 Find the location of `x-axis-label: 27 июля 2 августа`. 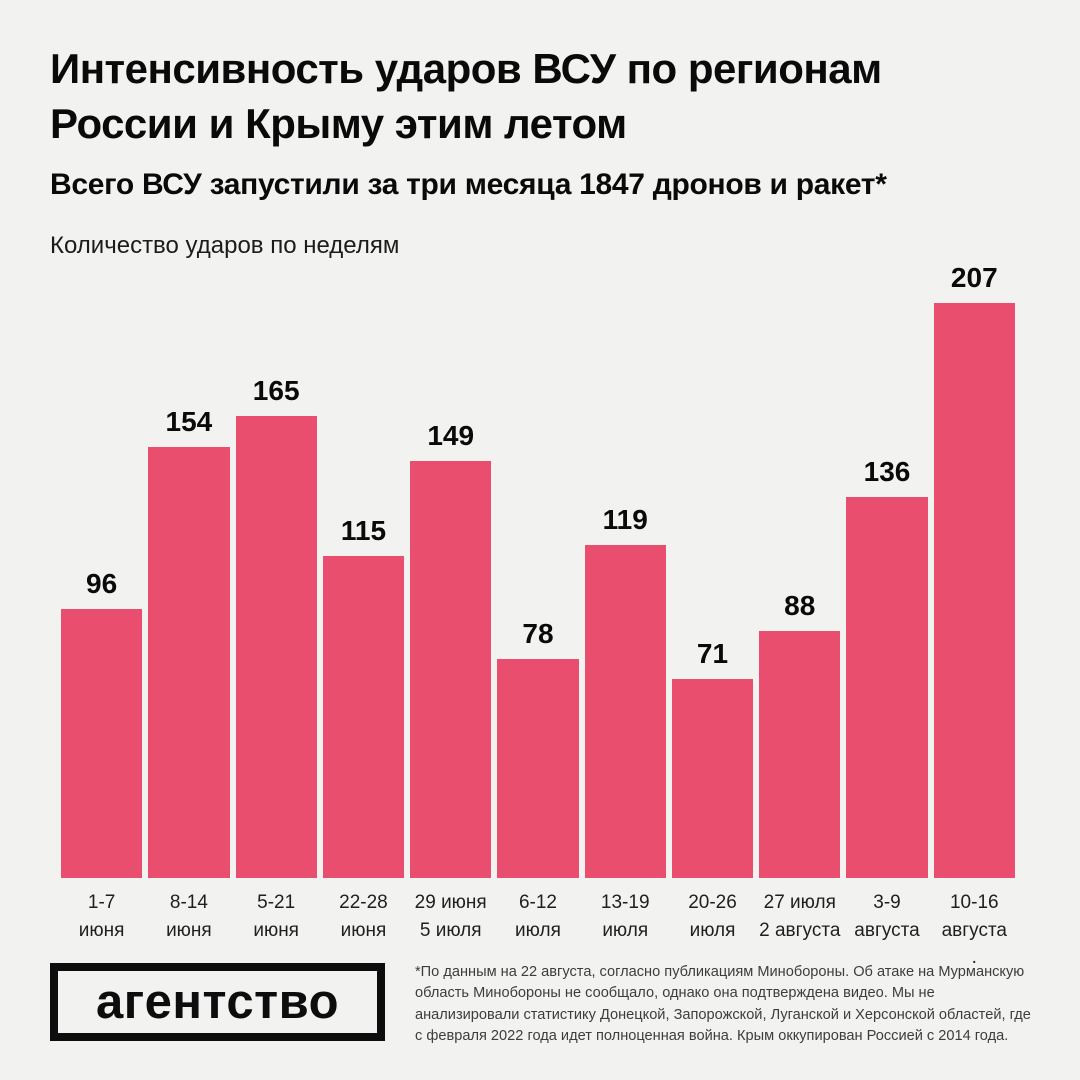

x-axis-label: 27 июля 2 августа is located at coordinates (800, 916).